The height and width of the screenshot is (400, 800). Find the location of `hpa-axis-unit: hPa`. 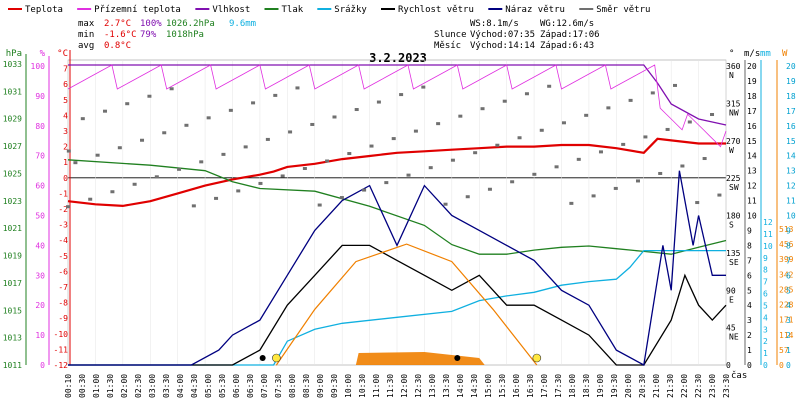

hpa-axis-unit: hPa is located at coordinates (14, 54).